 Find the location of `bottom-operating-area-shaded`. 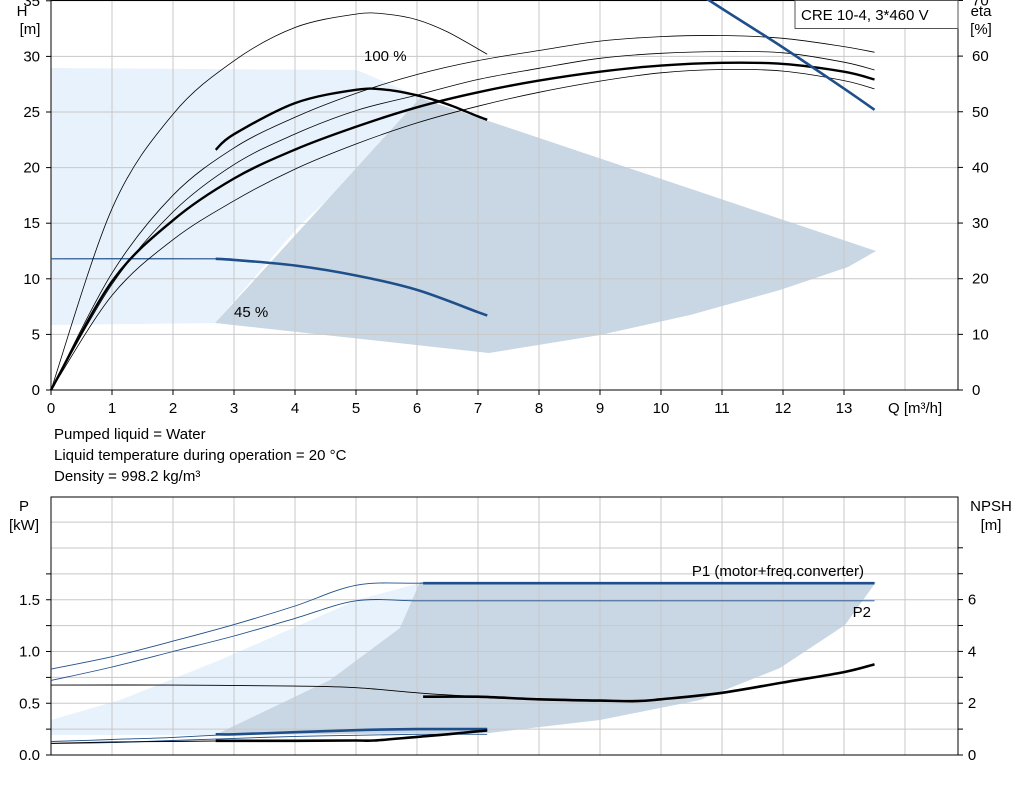

bottom-operating-area-shaded is located at coordinates (545, 658).